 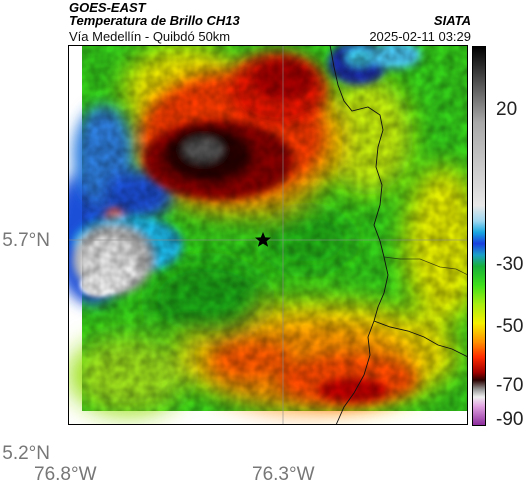 What do you see at coordinates (481, 236) in the screenshot?
I see `colorbar` at bounding box center [481, 236].